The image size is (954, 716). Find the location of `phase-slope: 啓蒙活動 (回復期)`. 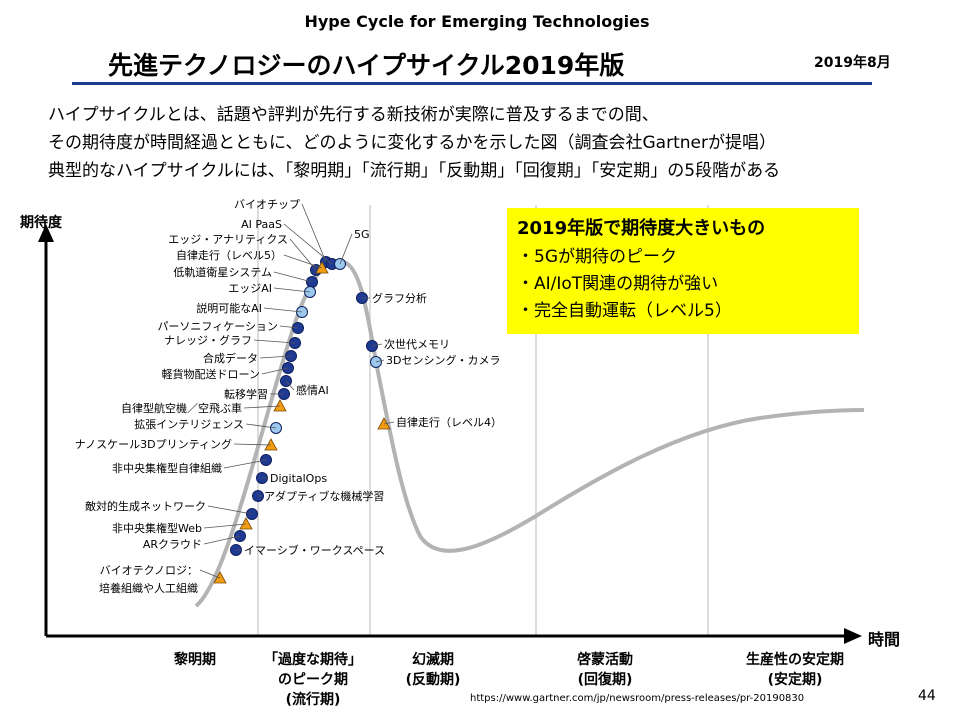

phase-slope: 啓蒙活動 (回復期) is located at coordinates (605, 670).